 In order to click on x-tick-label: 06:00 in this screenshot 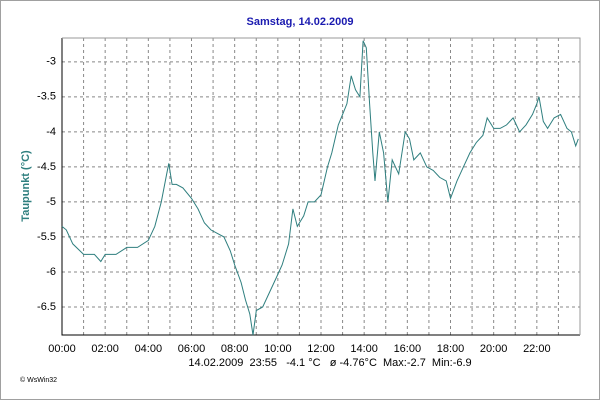, I will do `click(192, 349)`.